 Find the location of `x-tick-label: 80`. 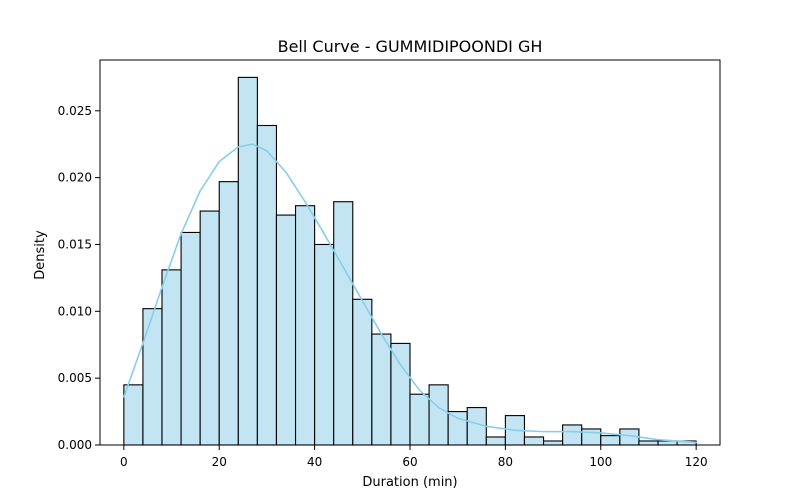

x-tick-label: 80 is located at coordinates (505, 462).